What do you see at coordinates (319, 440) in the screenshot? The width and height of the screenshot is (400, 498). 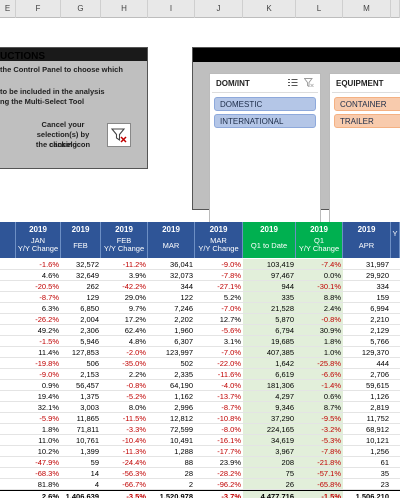 I see `table-cell: -5.3%` at bounding box center [319, 440].